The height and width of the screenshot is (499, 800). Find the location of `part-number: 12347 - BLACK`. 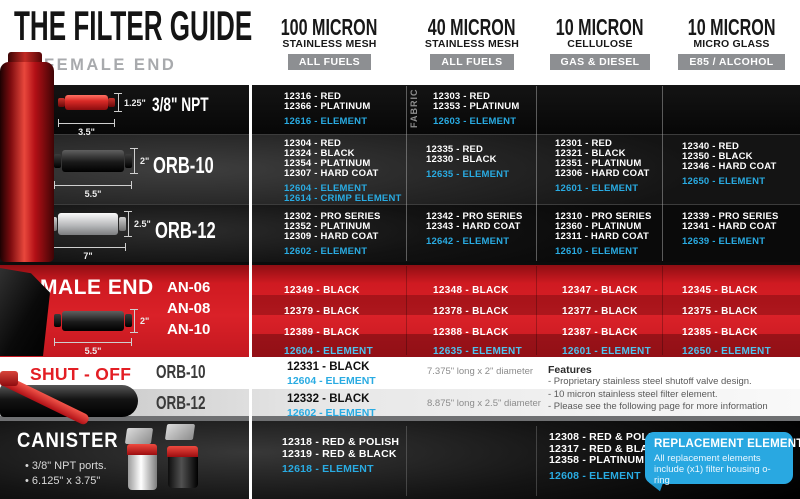

part-number: 12347 - BLACK is located at coordinates (600, 290).